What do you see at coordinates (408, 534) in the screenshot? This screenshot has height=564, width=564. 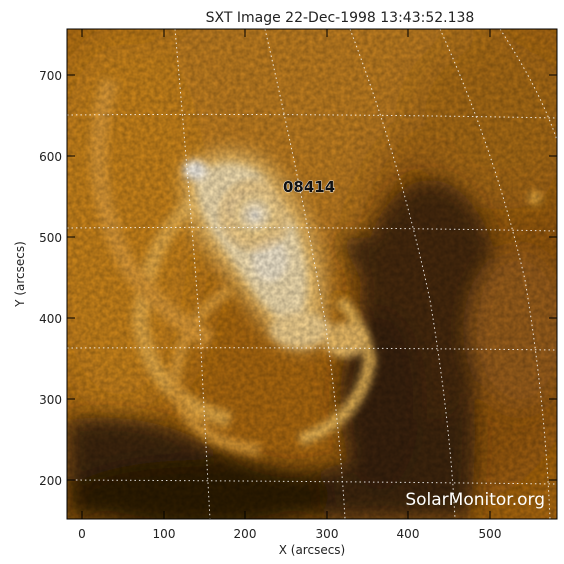 I see `x-tick-label: 400` at bounding box center [408, 534].